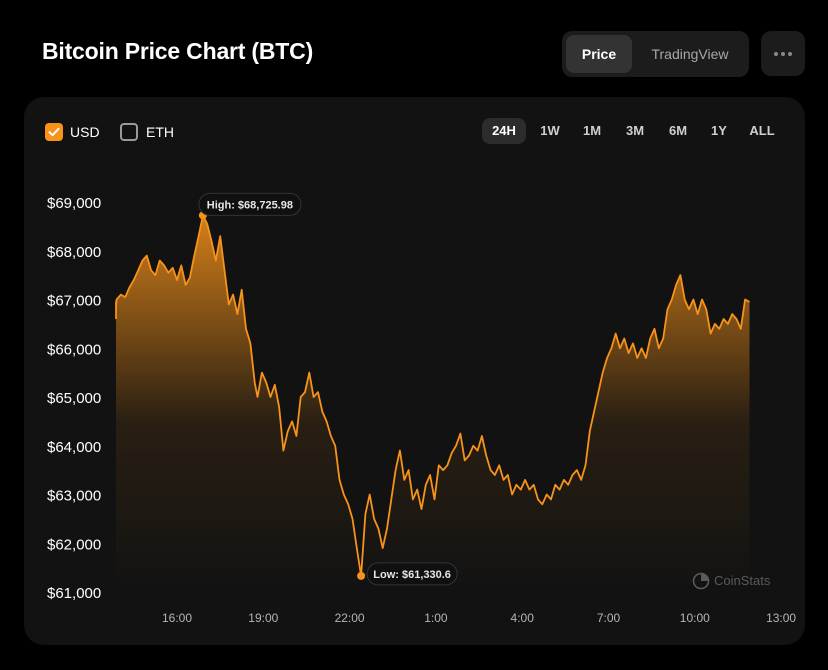  Describe the element at coordinates (635, 130) in the screenshot. I see `range-3m: 3M` at that location.